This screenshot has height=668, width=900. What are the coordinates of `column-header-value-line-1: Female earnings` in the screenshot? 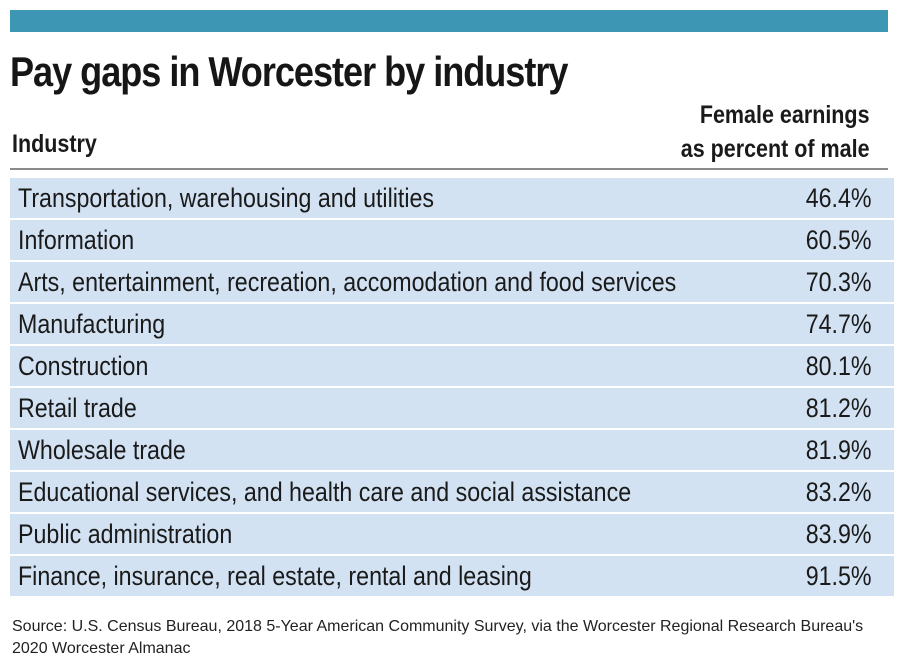 It's located at (785, 115).